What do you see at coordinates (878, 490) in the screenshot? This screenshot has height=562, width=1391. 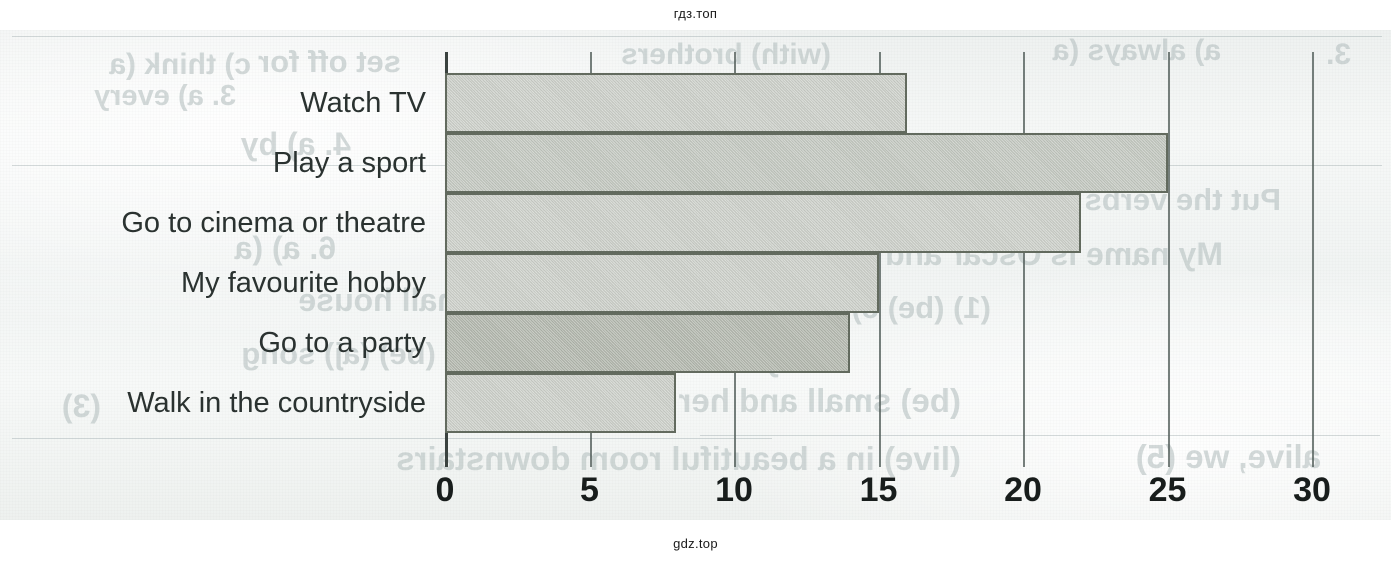 I see `tick-label-15: 15` at bounding box center [878, 490].